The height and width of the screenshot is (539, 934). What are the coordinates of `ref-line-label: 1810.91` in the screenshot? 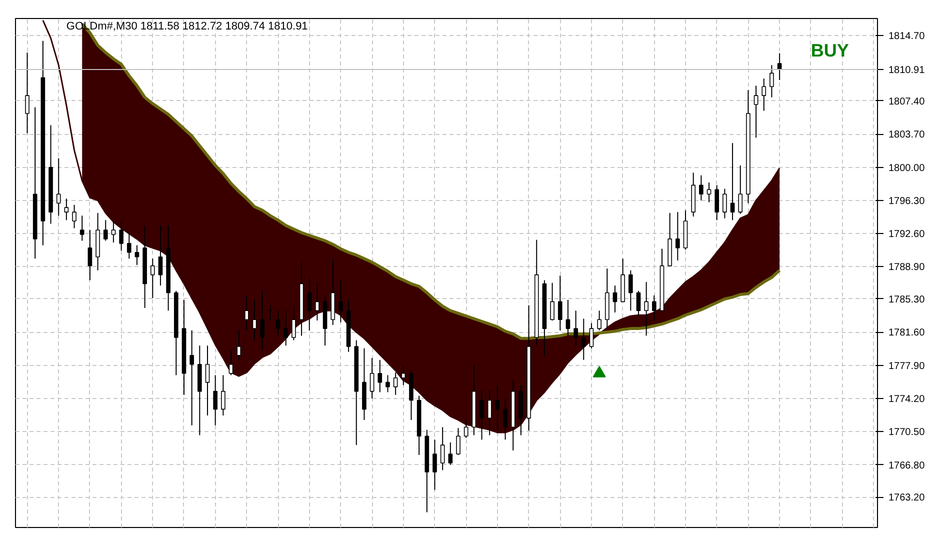 It's located at (907, 70).